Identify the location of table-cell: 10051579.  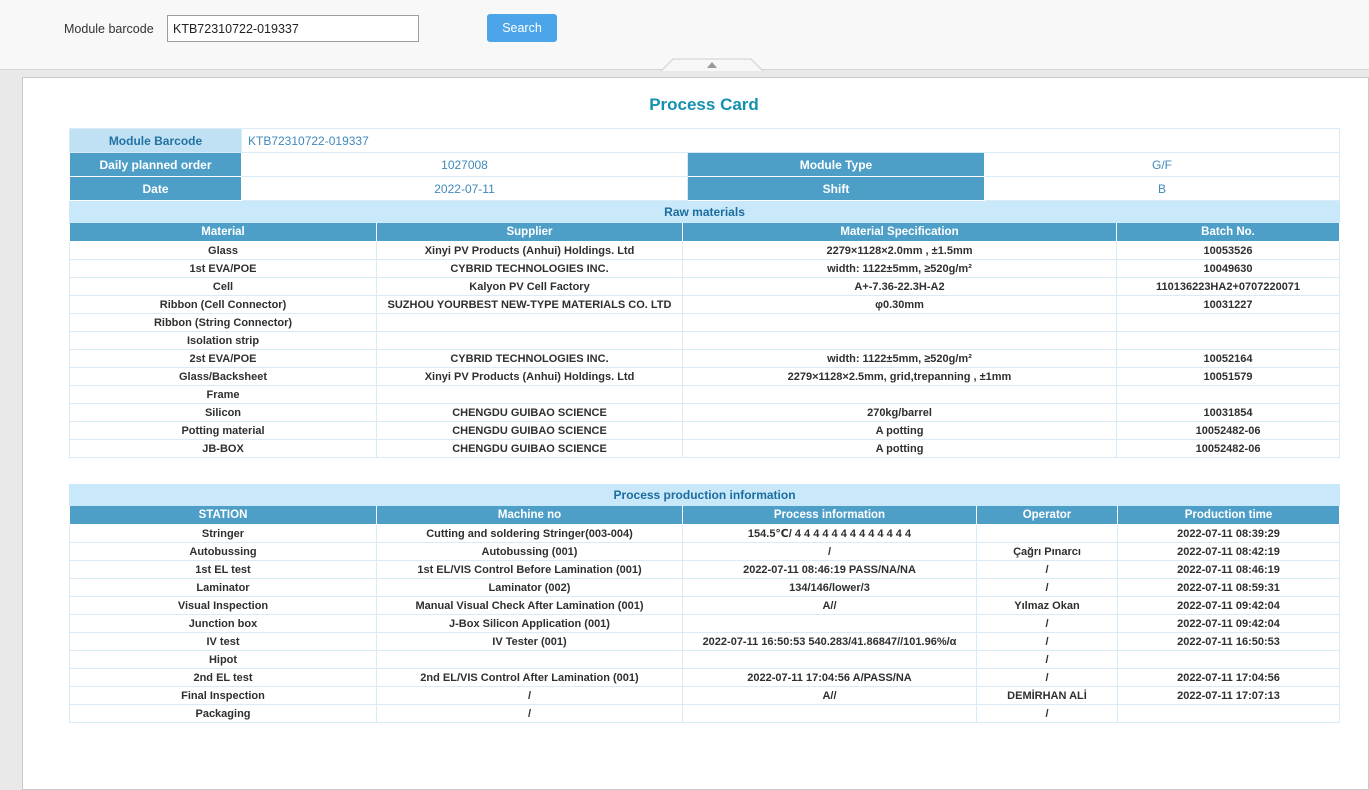
(1228, 376).